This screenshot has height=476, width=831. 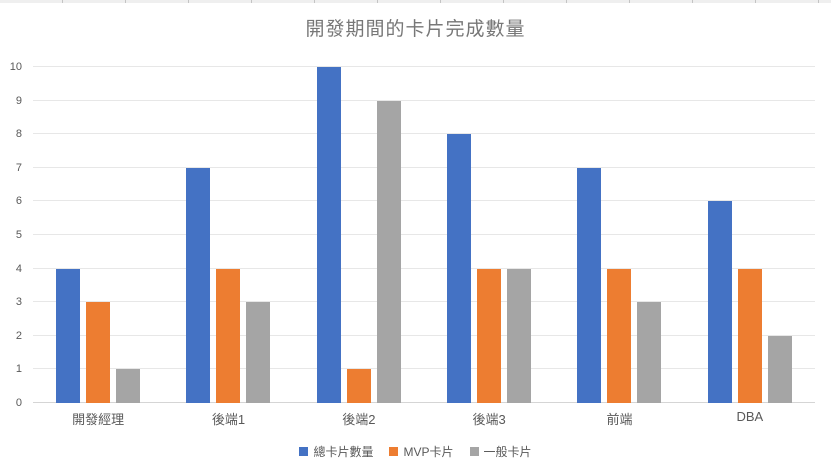 I want to click on bar-MVP卡片-後端1, so click(x=228, y=335).